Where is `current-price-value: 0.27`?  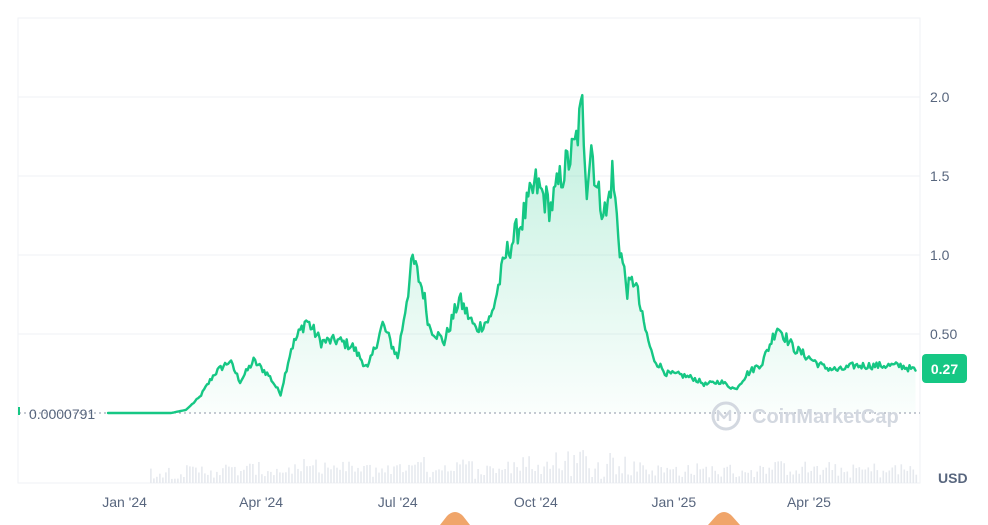 current-price-value: 0.27 is located at coordinates (944, 369).